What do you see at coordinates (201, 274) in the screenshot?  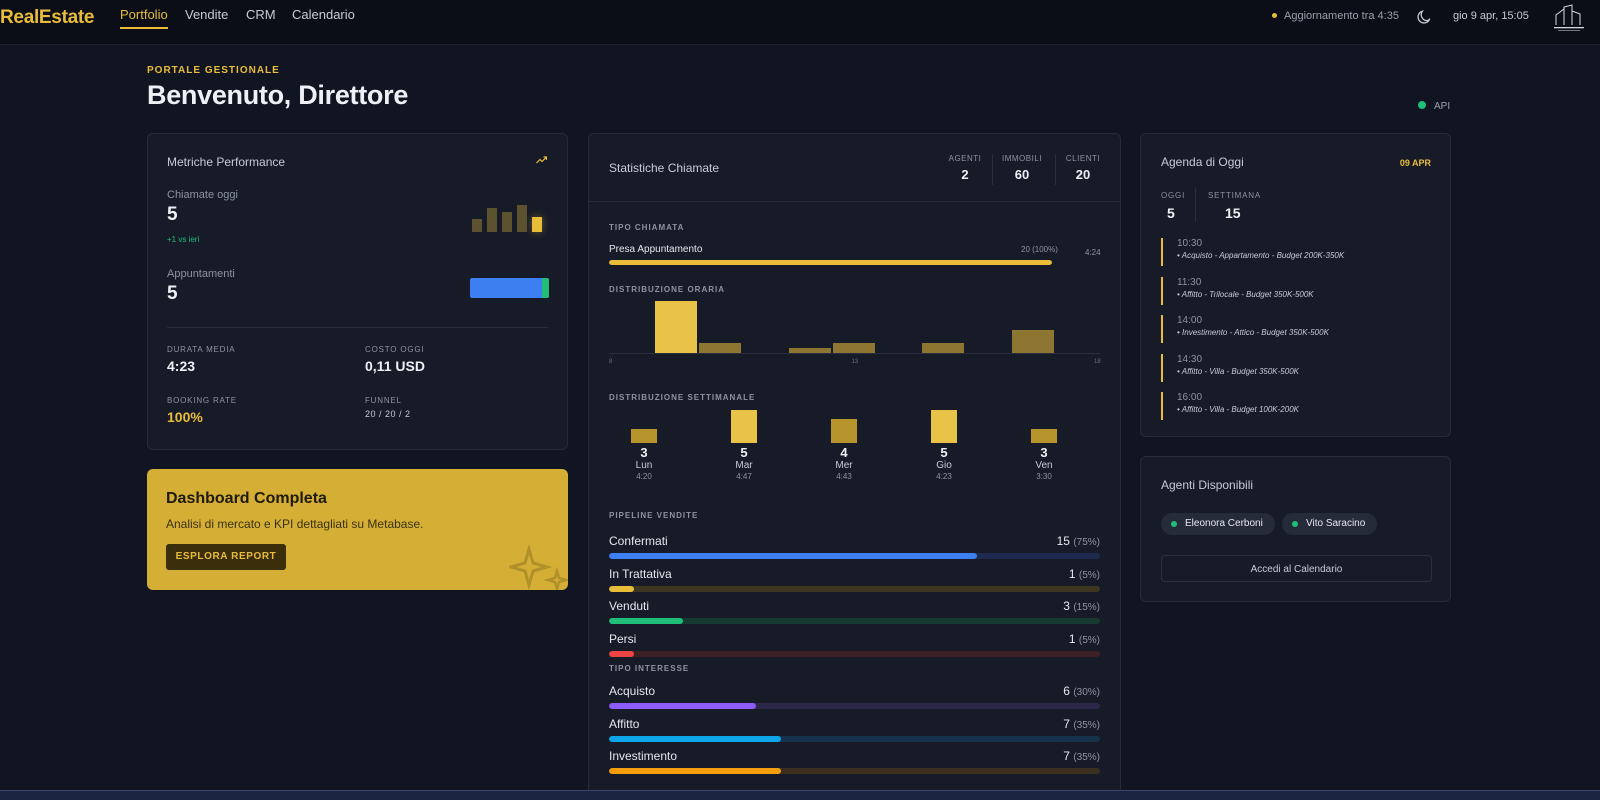 I see `appointments-label: Appuntamenti` at bounding box center [201, 274].